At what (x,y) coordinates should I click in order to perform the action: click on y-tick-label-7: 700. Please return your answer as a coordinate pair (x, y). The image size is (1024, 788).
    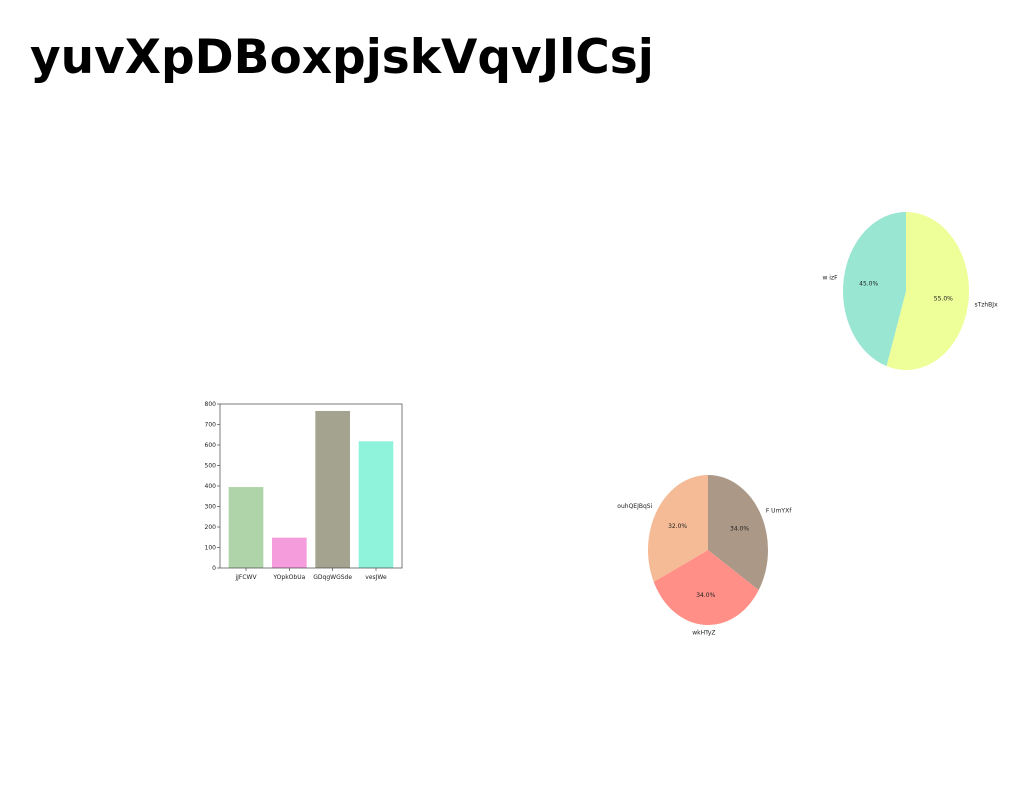
    Looking at the image, I should click on (211, 425).